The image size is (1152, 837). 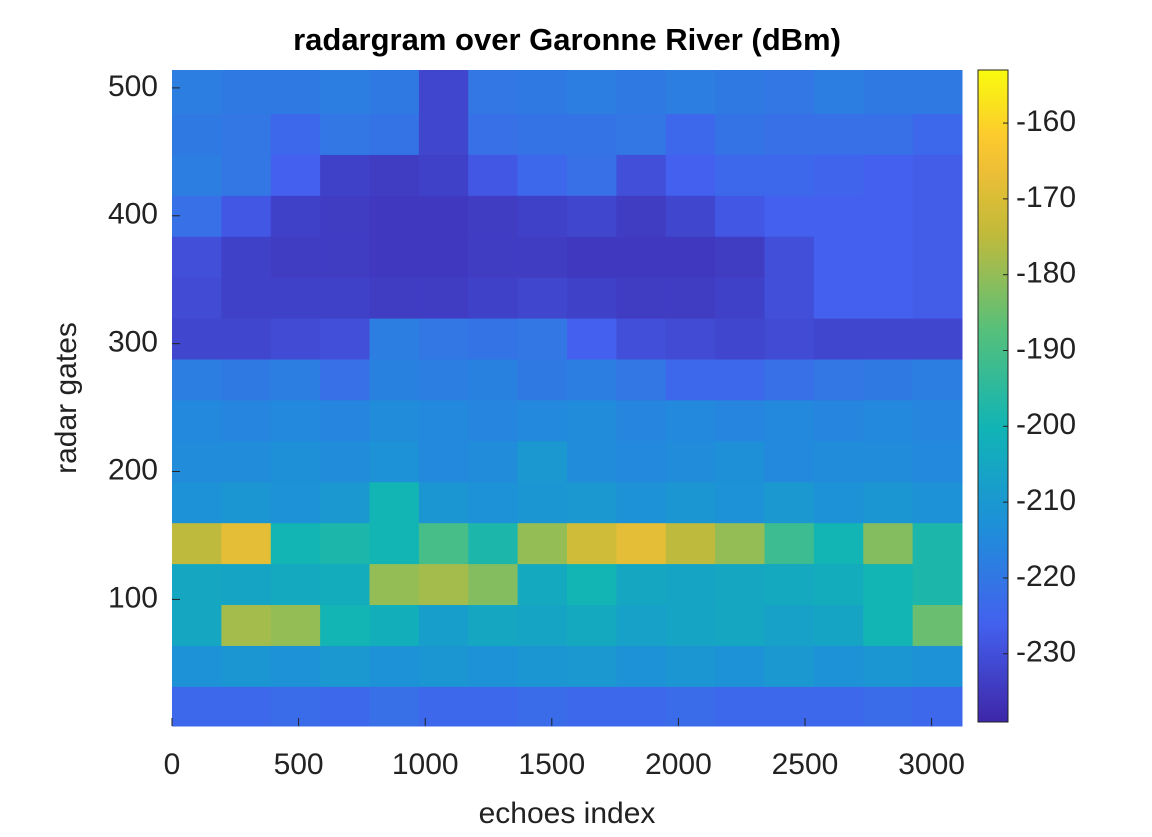 I want to click on colorbar-tick-label: -210, so click(x=1046, y=500).